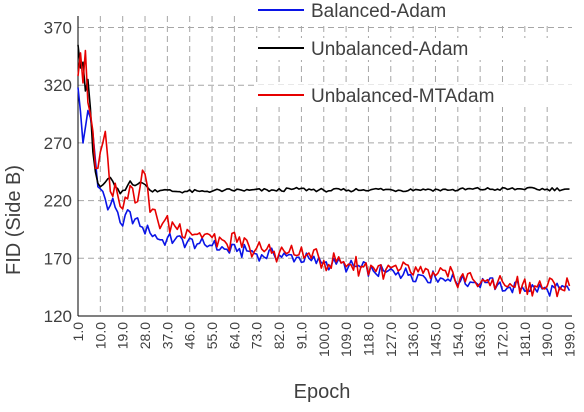  What do you see at coordinates (389, 49) in the screenshot?
I see `legend-label: Unbalanced-Adam` at bounding box center [389, 49].